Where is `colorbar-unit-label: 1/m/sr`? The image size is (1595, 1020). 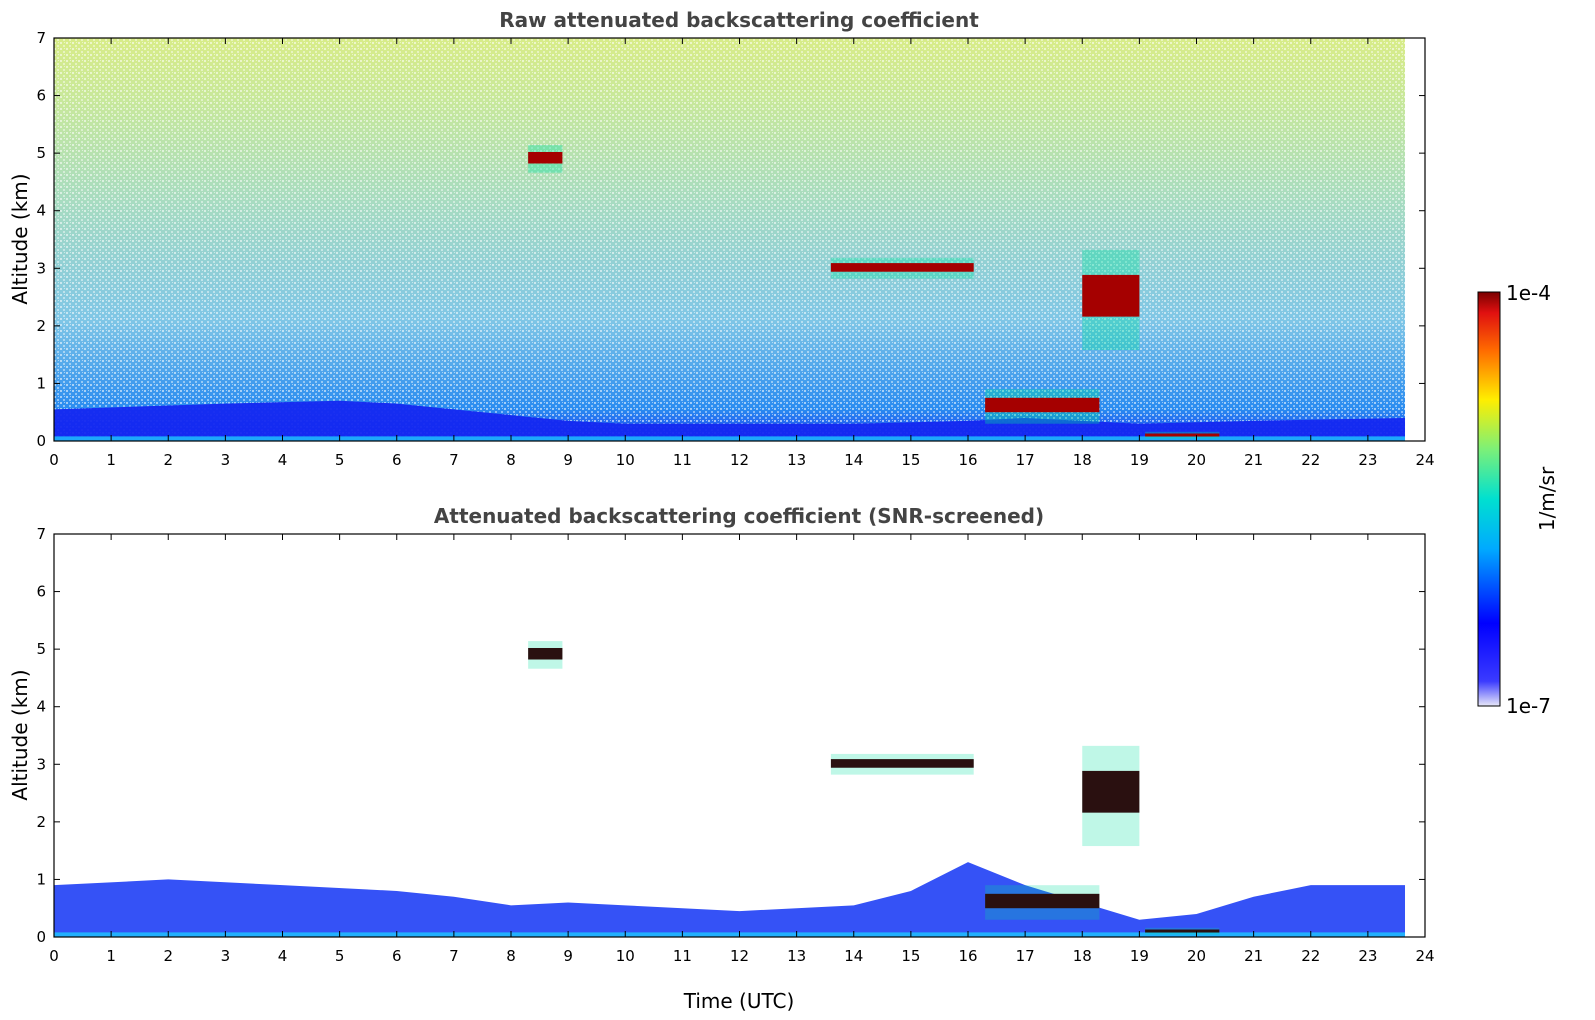 colorbar-unit-label: 1/m/sr is located at coordinates (1547, 498).